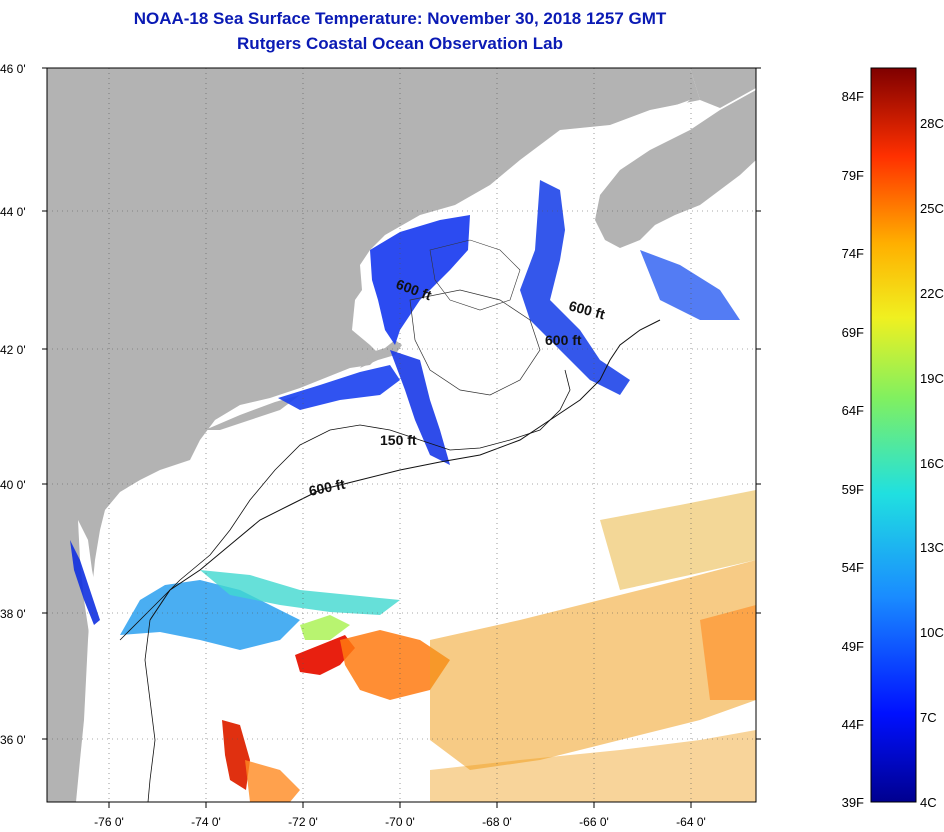  I want to click on sst-cold-nantucket, so click(339, 387).